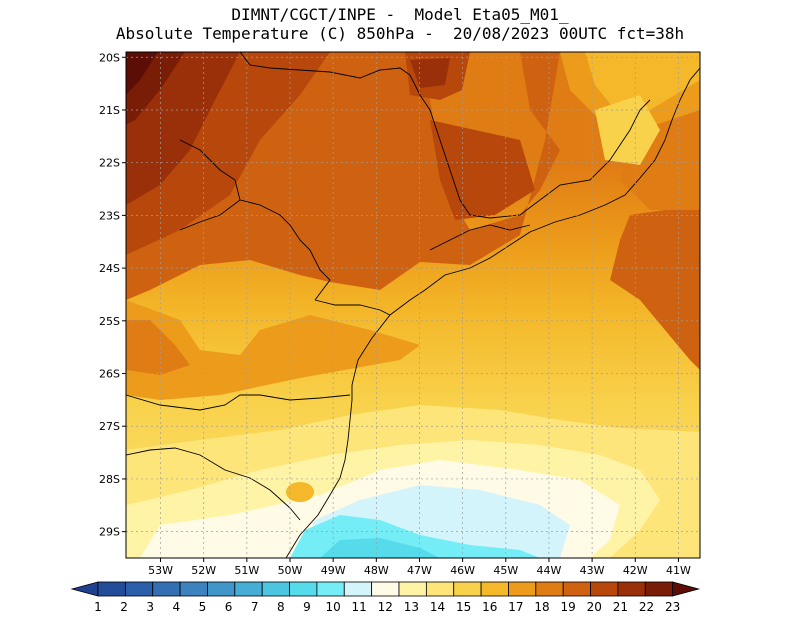 This screenshot has width=800, height=618. I want to click on colorbar-label: 5, so click(203, 607).